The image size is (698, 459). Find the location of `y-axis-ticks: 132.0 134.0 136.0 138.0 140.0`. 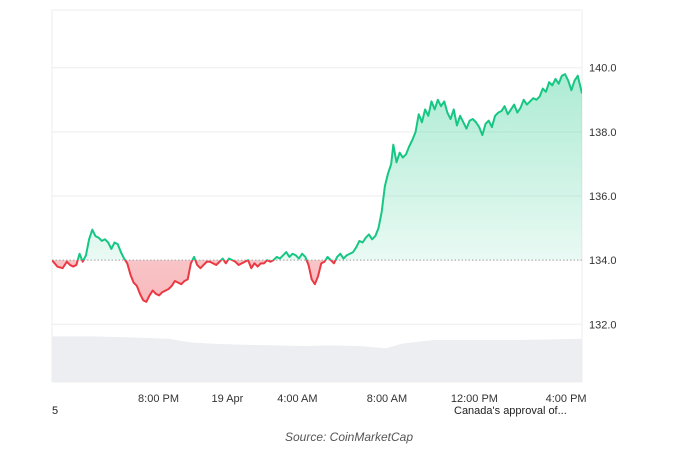

y-axis-ticks: 132.0 134.0 136.0 138.0 140.0 is located at coordinates (603, 197).